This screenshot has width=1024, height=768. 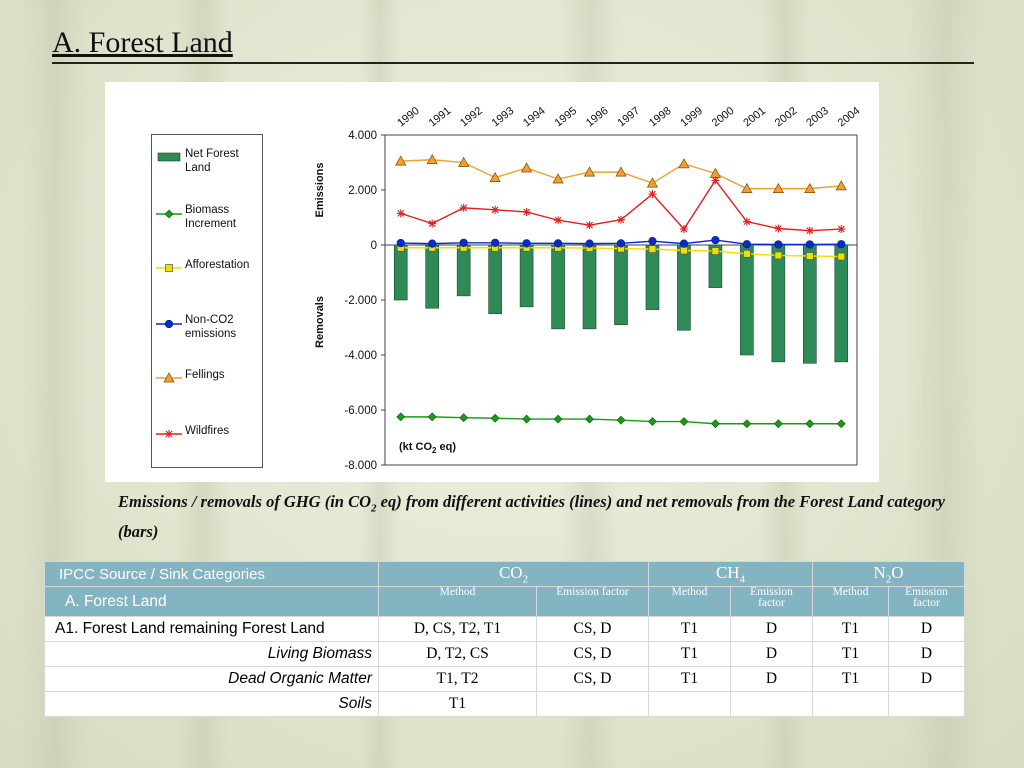 What do you see at coordinates (211, 217) in the screenshot?
I see `legend-label: Biomass Increment` at bounding box center [211, 217].